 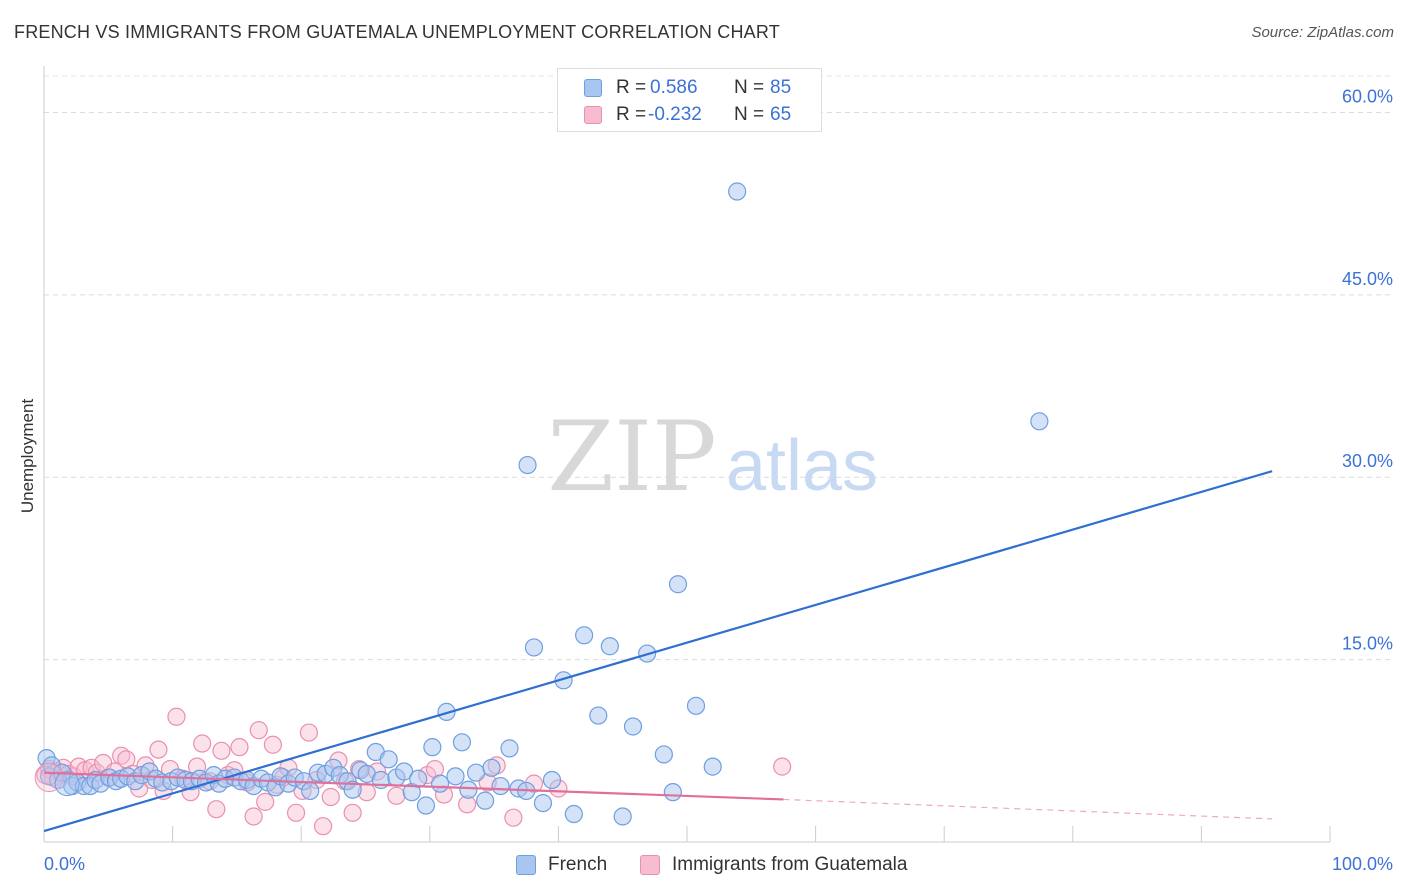 What do you see at coordinates (1367, 96) in the screenshot?
I see `y-tick-label: 60.0%` at bounding box center [1367, 96].